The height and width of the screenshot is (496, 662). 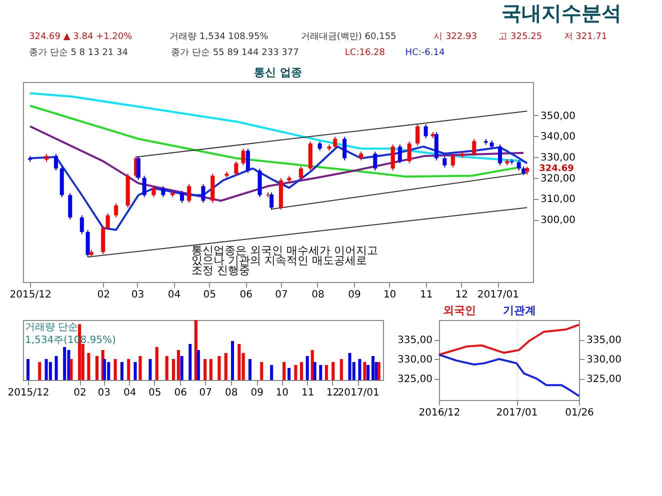 What do you see at coordinates (558, 200) in the screenshot?
I see `y-tick-label: 310,00` at bounding box center [558, 200].